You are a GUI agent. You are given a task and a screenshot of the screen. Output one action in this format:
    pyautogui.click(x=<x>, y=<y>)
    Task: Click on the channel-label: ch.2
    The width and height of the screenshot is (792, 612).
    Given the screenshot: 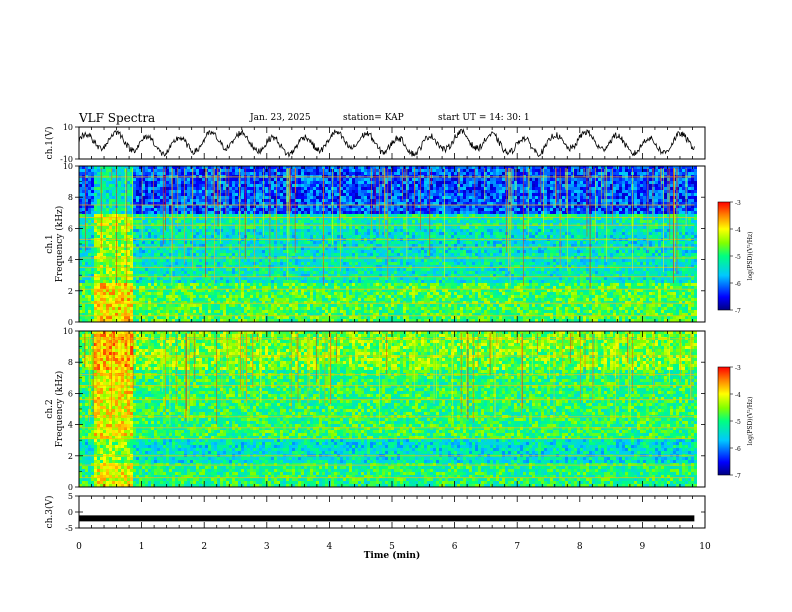 What is the action you would take?
    pyautogui.click(x=50, y=408)
    